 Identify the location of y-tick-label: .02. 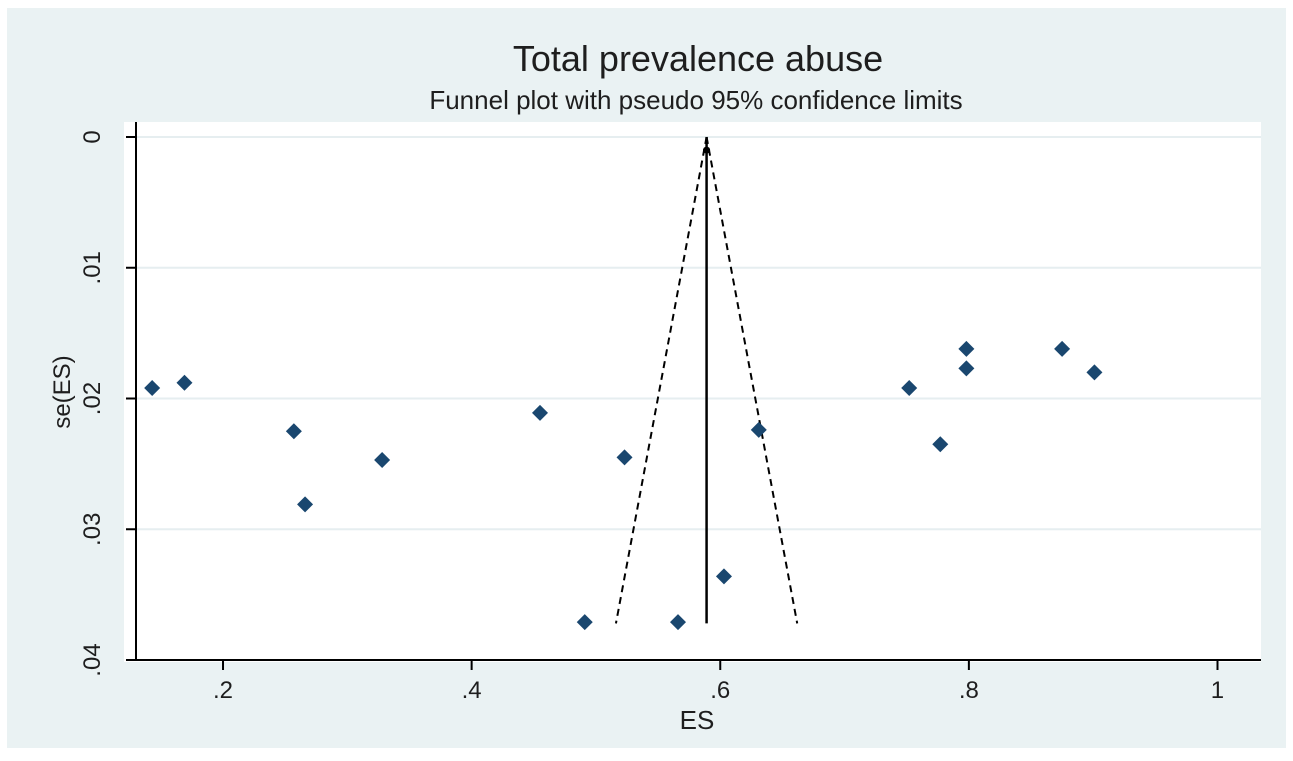
(92, 398).